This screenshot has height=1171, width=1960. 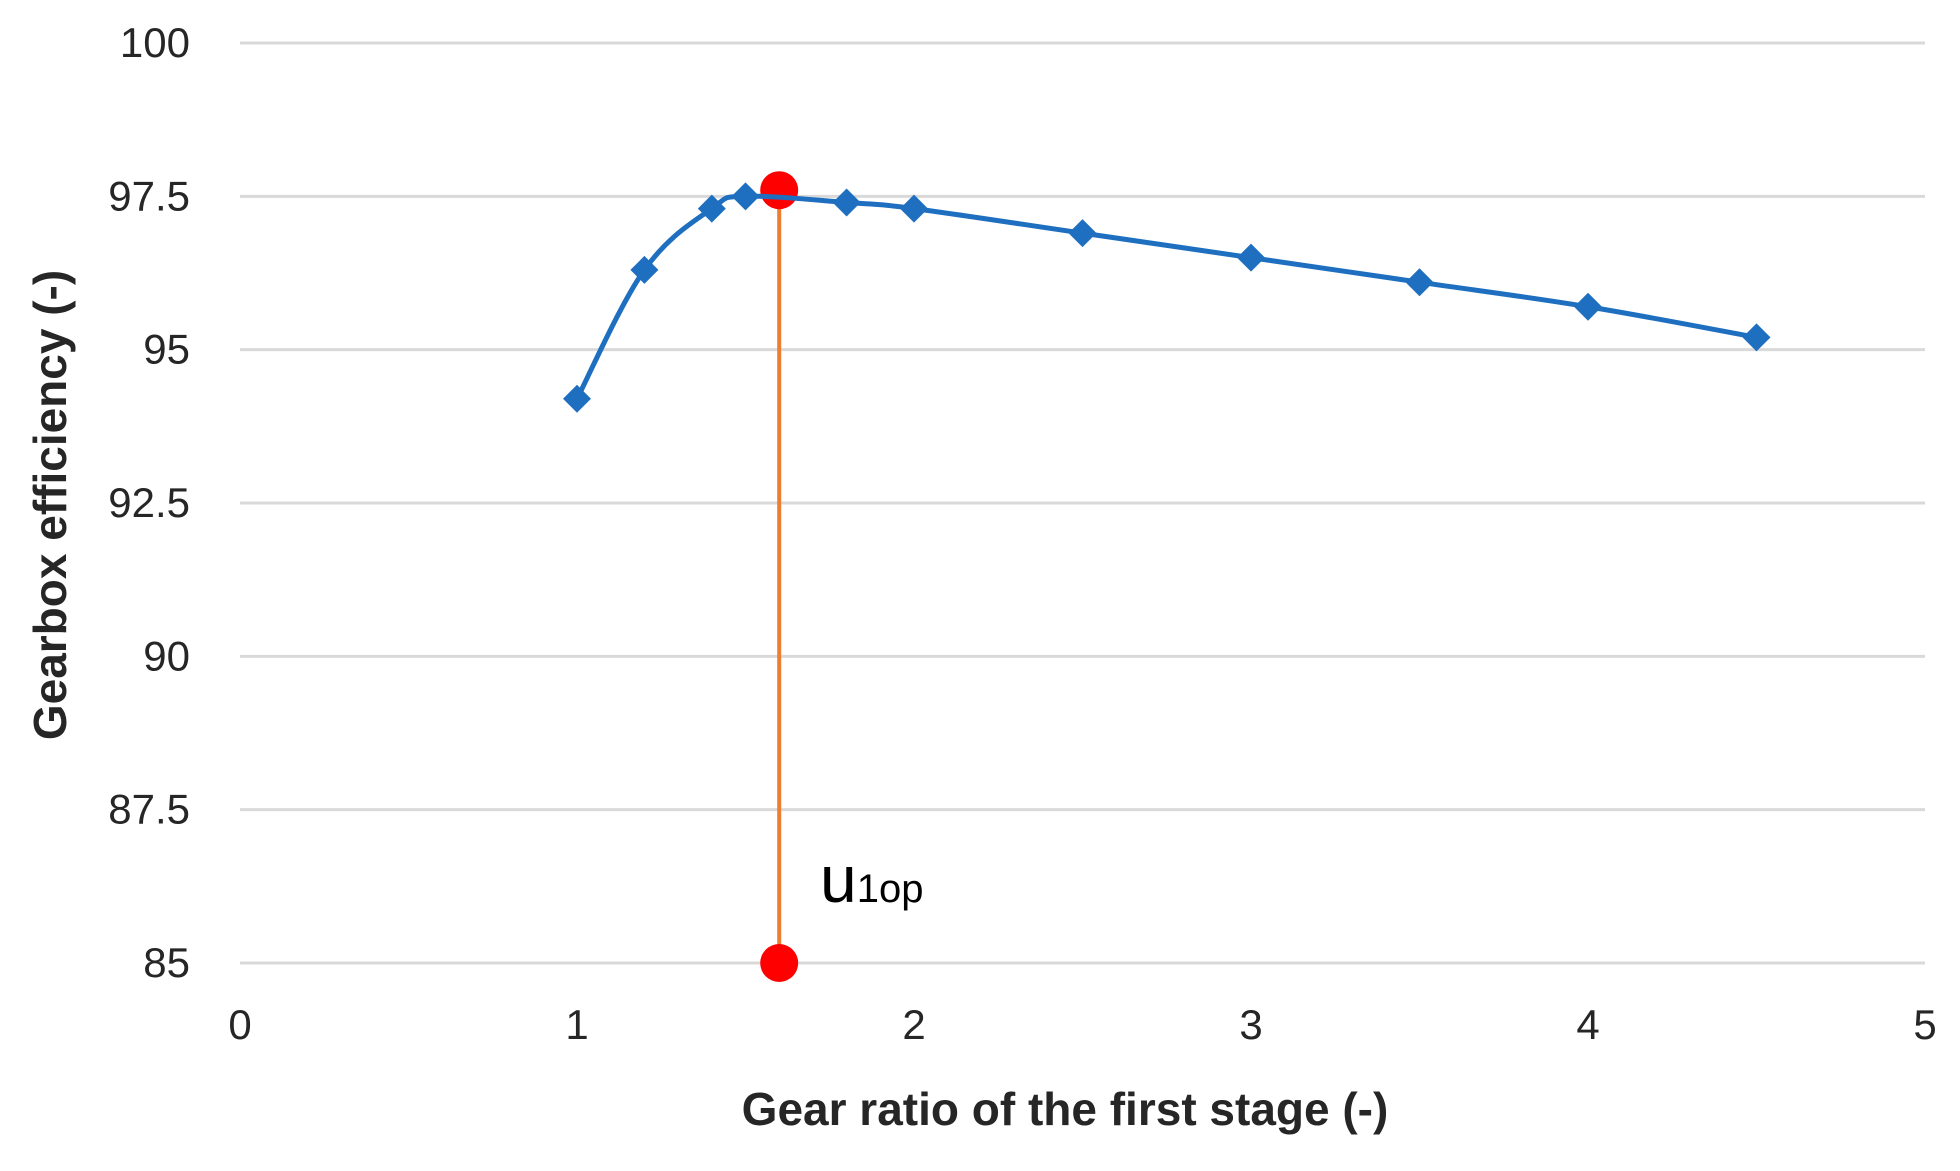 I want to click on x-tick-label: 1, so click(x=576, y=1024).